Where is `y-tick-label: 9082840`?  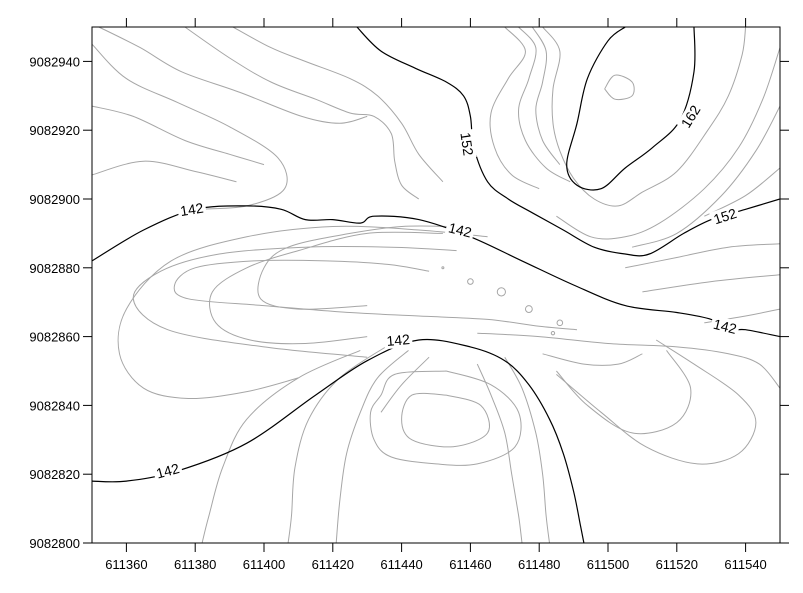
y-tick-label: 9082840 is located at coordinates (54, 405).